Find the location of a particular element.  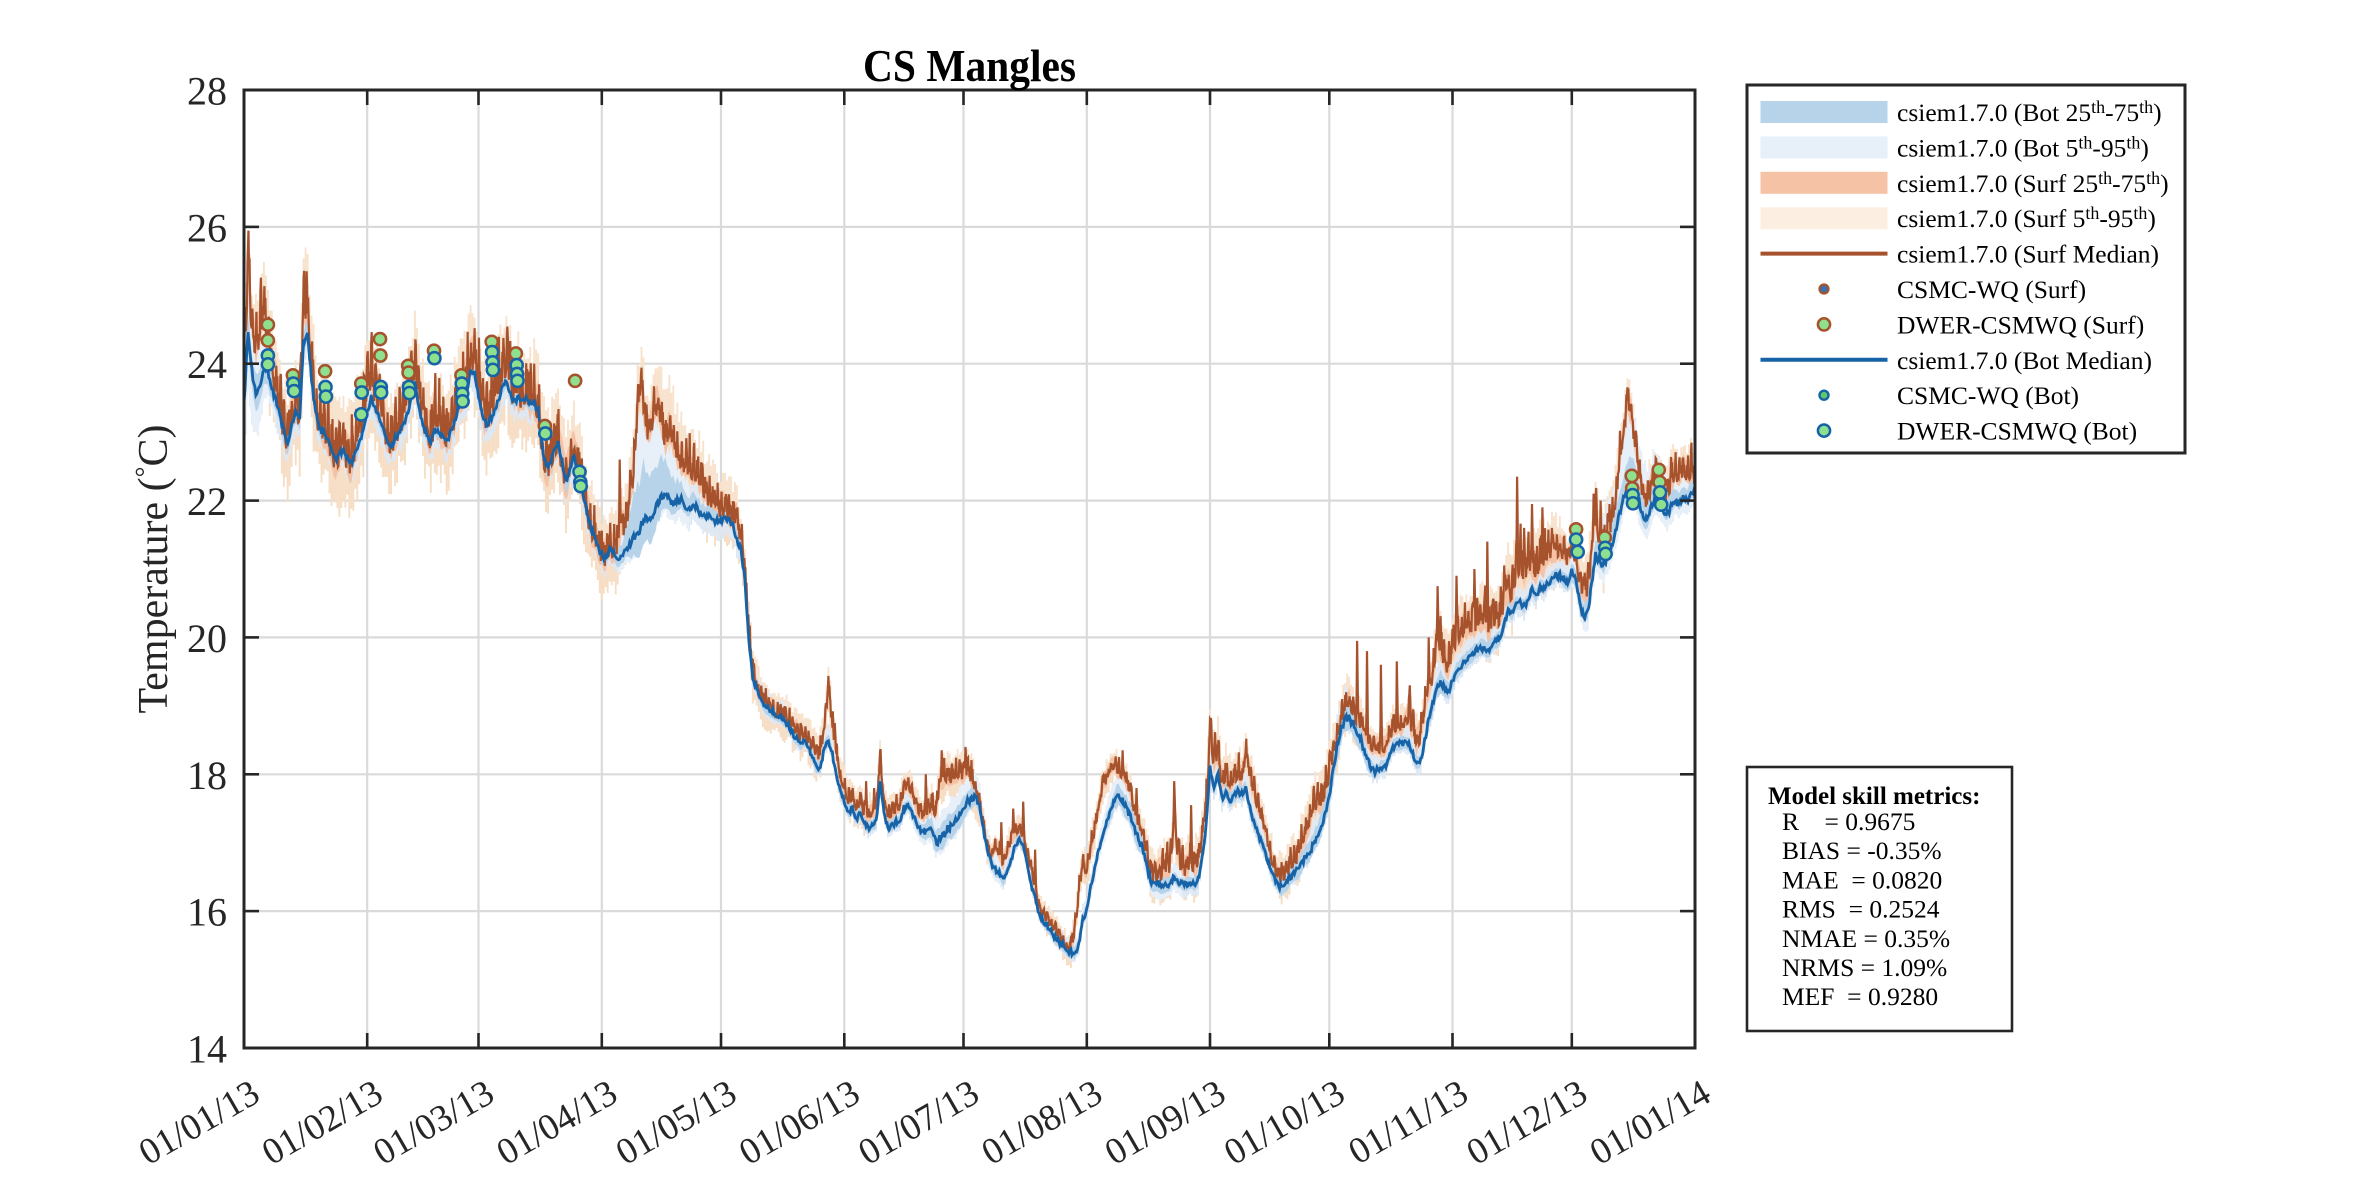

svg-text: NRMS = 1.09% is located at coordinates (1864, 967).